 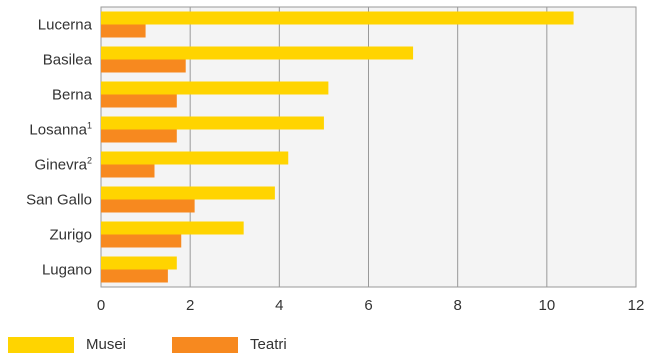 I want to click on legend-item-teatri: Teatri, so click(x=229, y=344).